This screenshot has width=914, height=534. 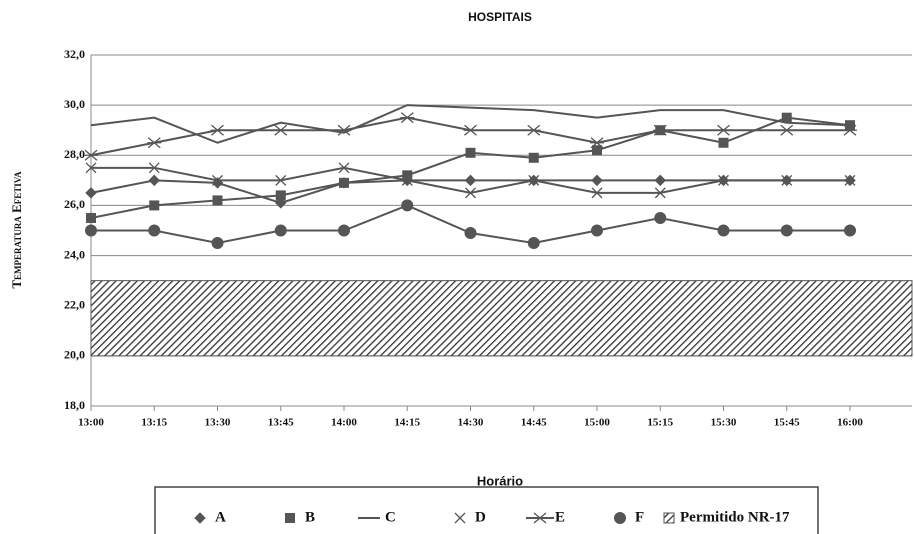 What do you see at coordinates (281, 423) in the screenshot?
I see `x-tick-label: 13:45` at bounding box center [281, 423].